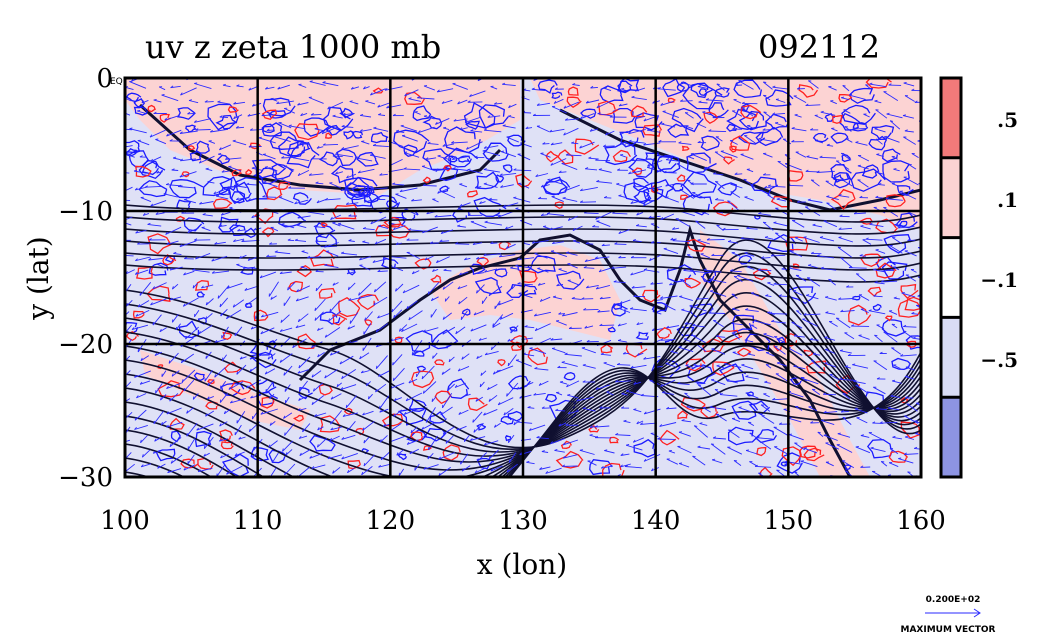 Image resolution: width=1056 pixels, height=637 pixels. I want to click on x-tick-label: 160, so click(921, 521).